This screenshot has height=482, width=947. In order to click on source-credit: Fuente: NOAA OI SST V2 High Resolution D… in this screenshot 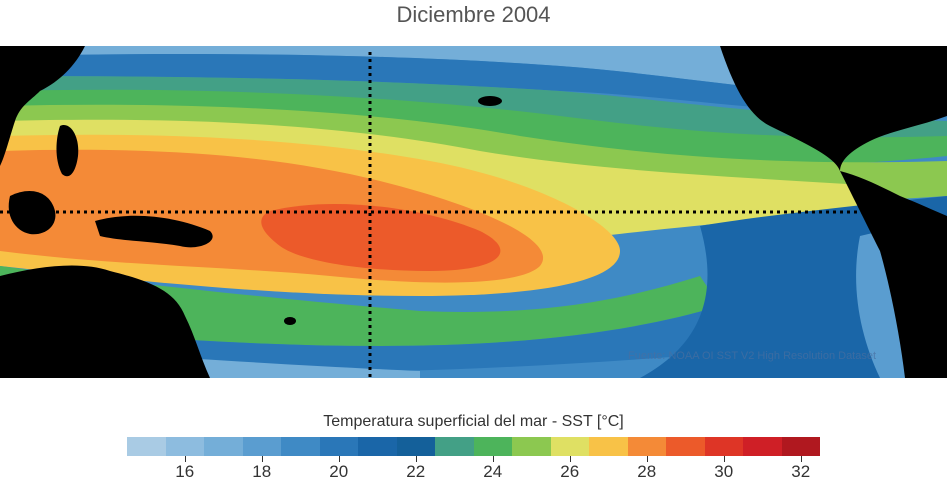, I will do `click(752, 356)`.